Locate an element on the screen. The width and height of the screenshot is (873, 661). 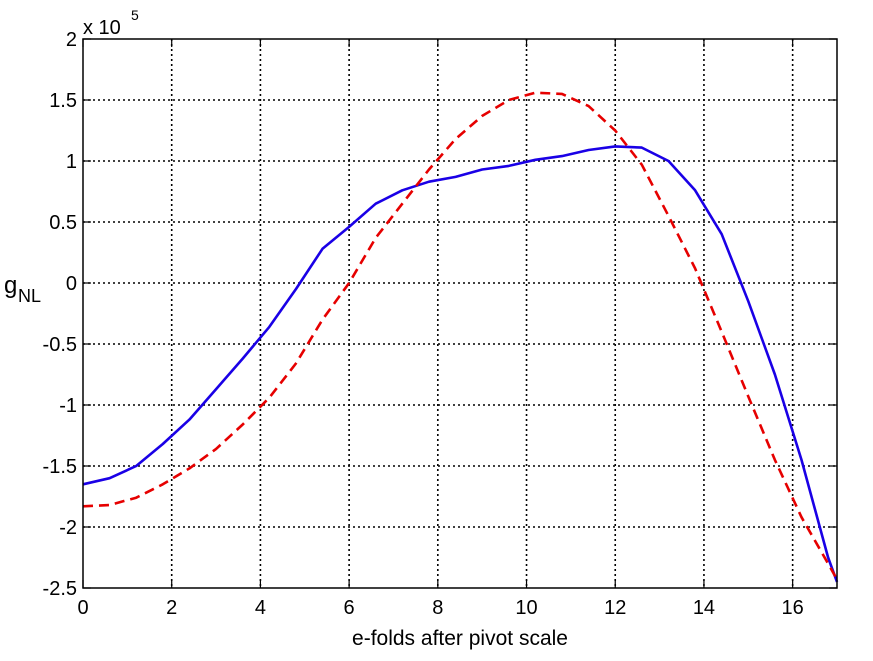
x-tick-label: 6 is located at coordinates (349, 608).